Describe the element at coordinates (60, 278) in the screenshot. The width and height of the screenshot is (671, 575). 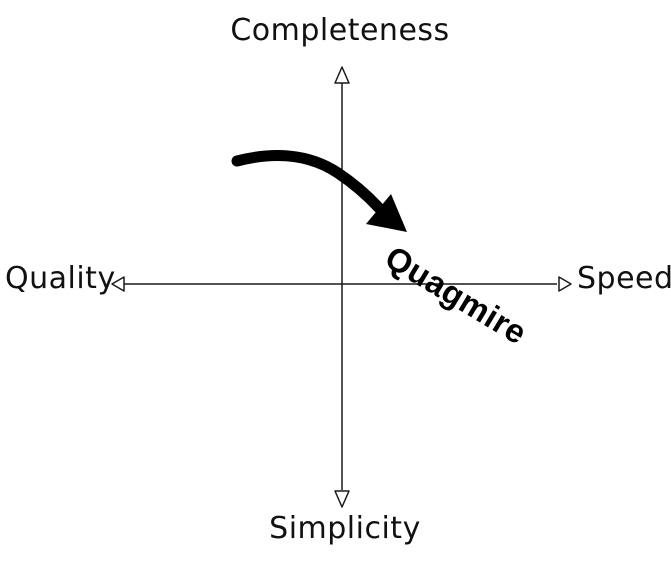
I see `axis-label-quality: Quality` at that location.